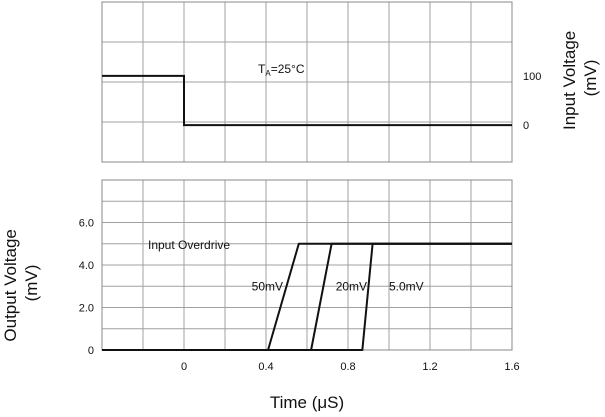 The width and height of the screenshot is (605, 417). What do you see at coordinates (307, 402) in the screenshot?
I see `time-axis-title: Time (μS)` at bounding box center [307, 402].